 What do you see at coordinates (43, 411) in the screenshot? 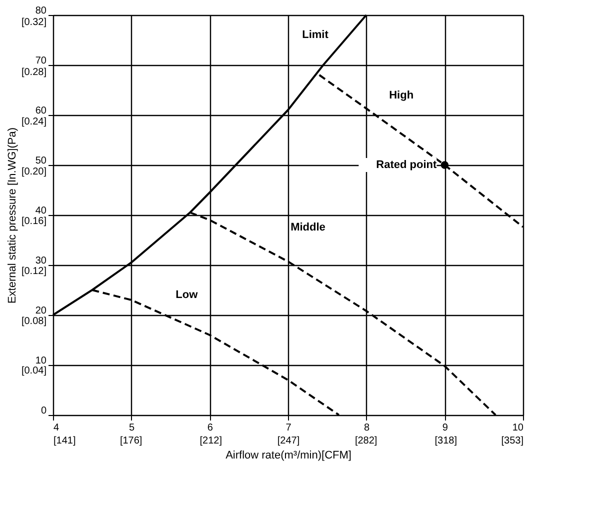
I see `y-tick-label: 0` at bounding box center [43, 411].